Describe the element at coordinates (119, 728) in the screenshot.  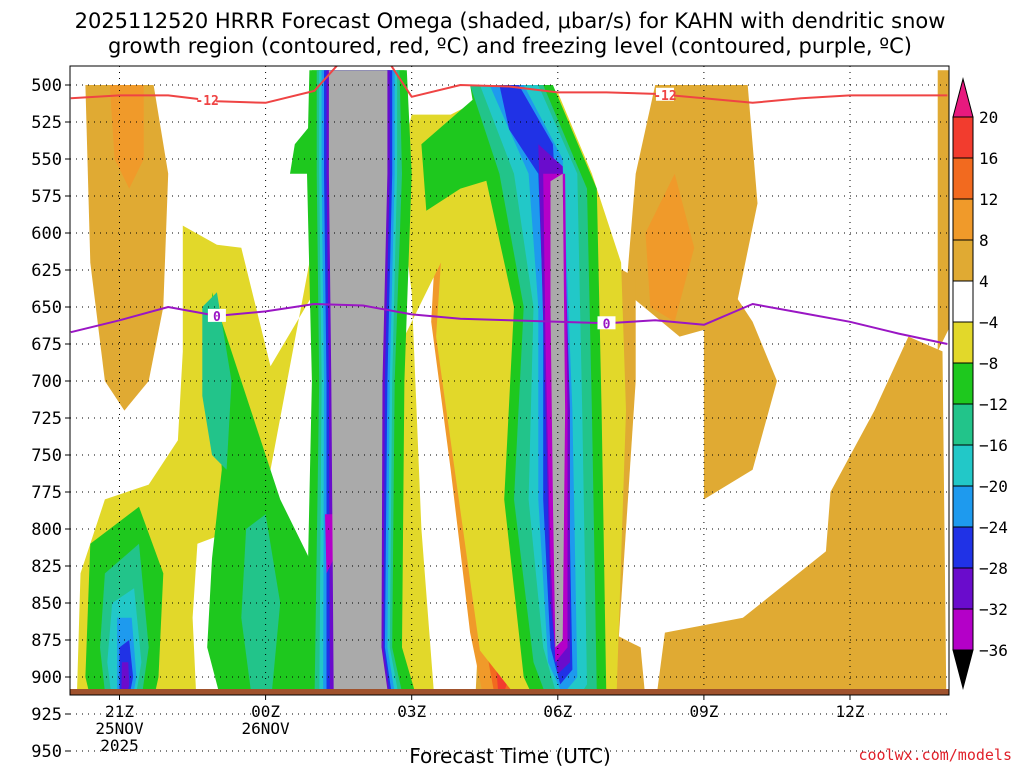
I see `x-tick-label: 25NOV` at that location.